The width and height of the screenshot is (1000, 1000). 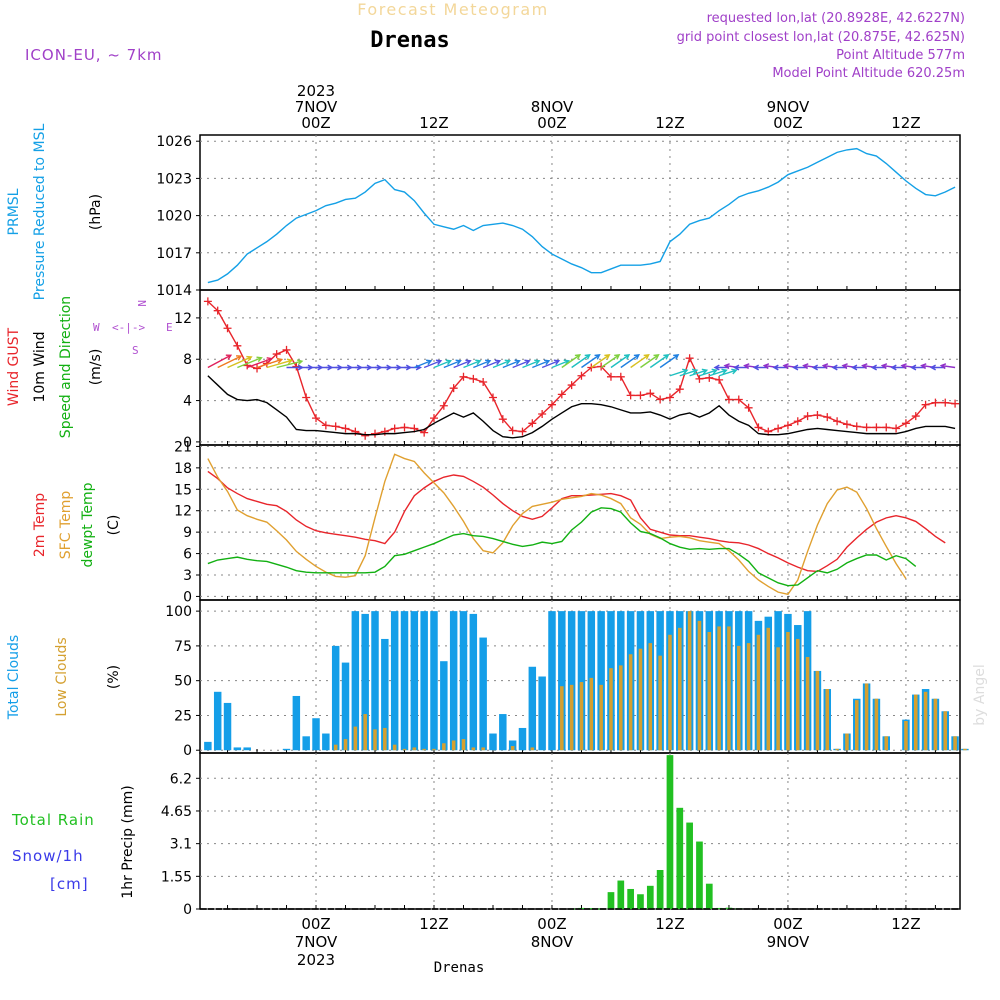 What do you see at coordinates (552, 107) in the screenshot?
I see `time-label-top: 8NOV` at bounding box center [552, 107].